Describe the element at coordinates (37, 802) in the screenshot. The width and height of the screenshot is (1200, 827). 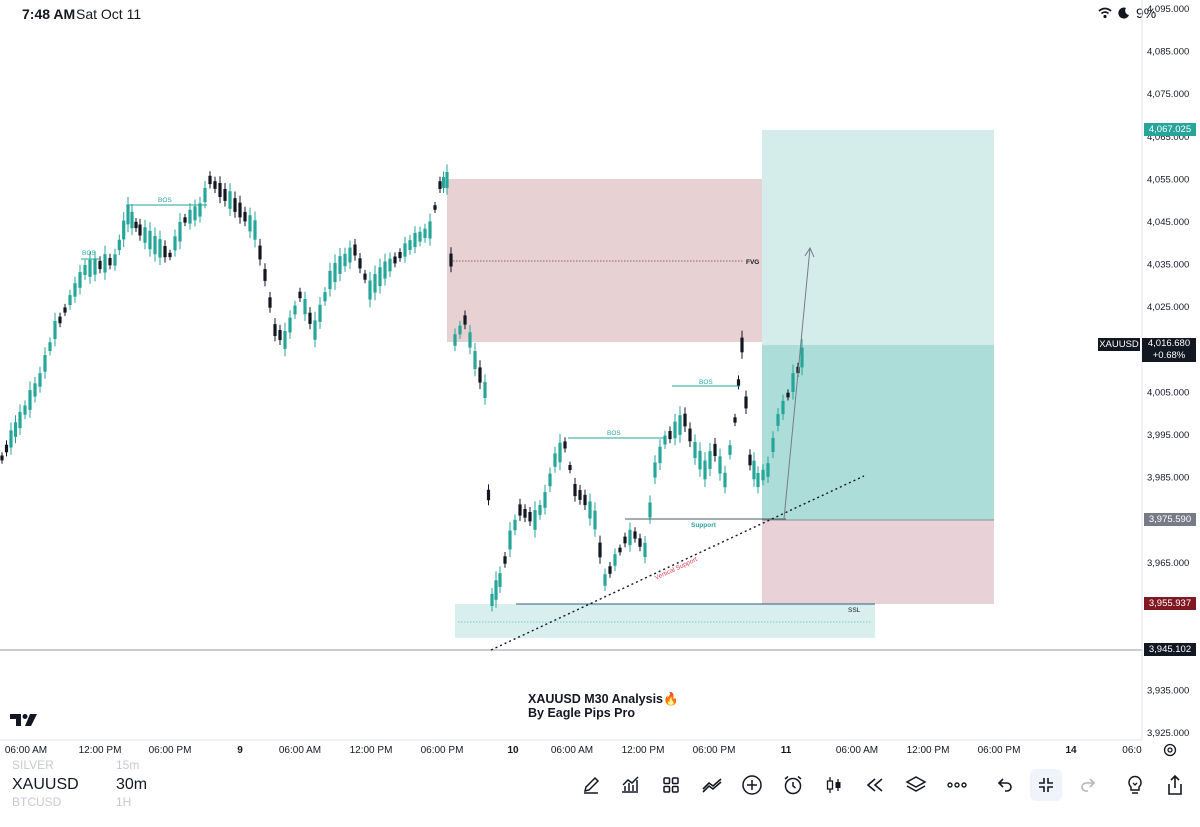
I see `symbol-next: BTCUSD` at that location.